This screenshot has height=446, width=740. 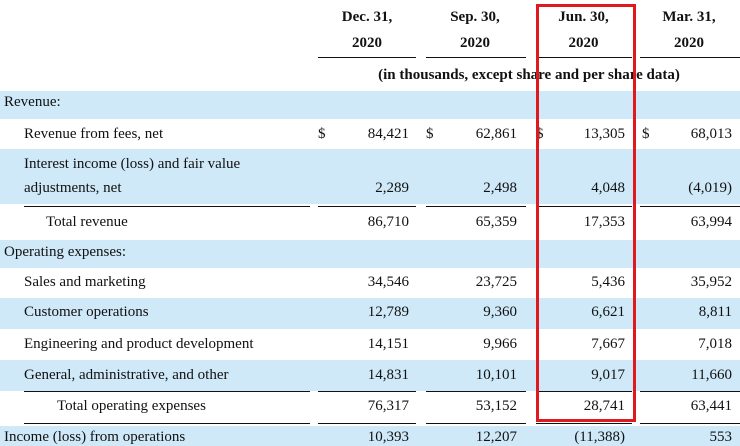 I want to click on cell-mar: 35,952, so click(x=711, y=282).